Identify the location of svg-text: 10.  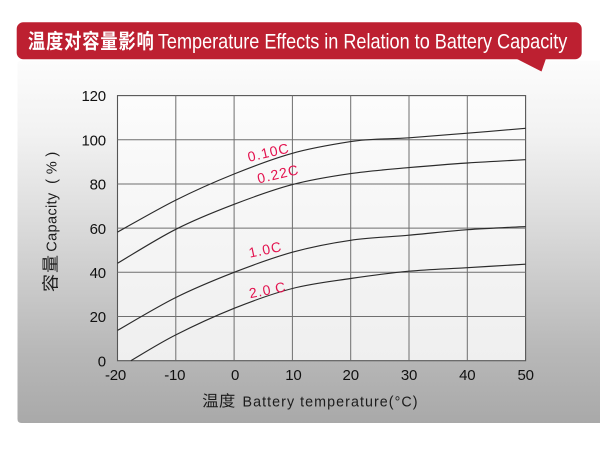
(293, 375).